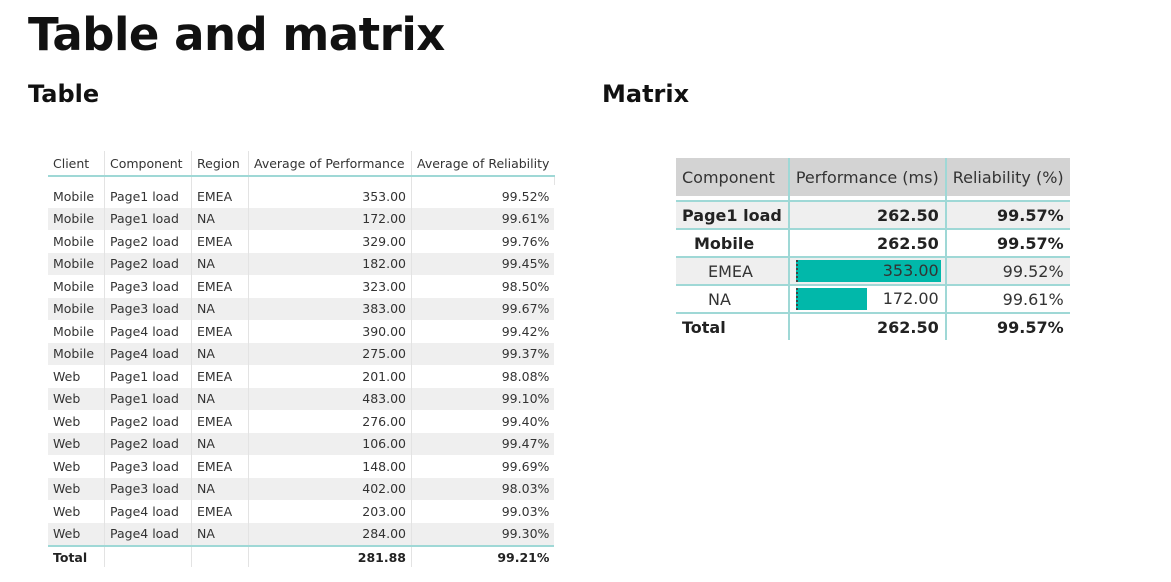 The image size is (1171, 582). I want to click on matrix-row-label: EMEA, so click(733, 271).